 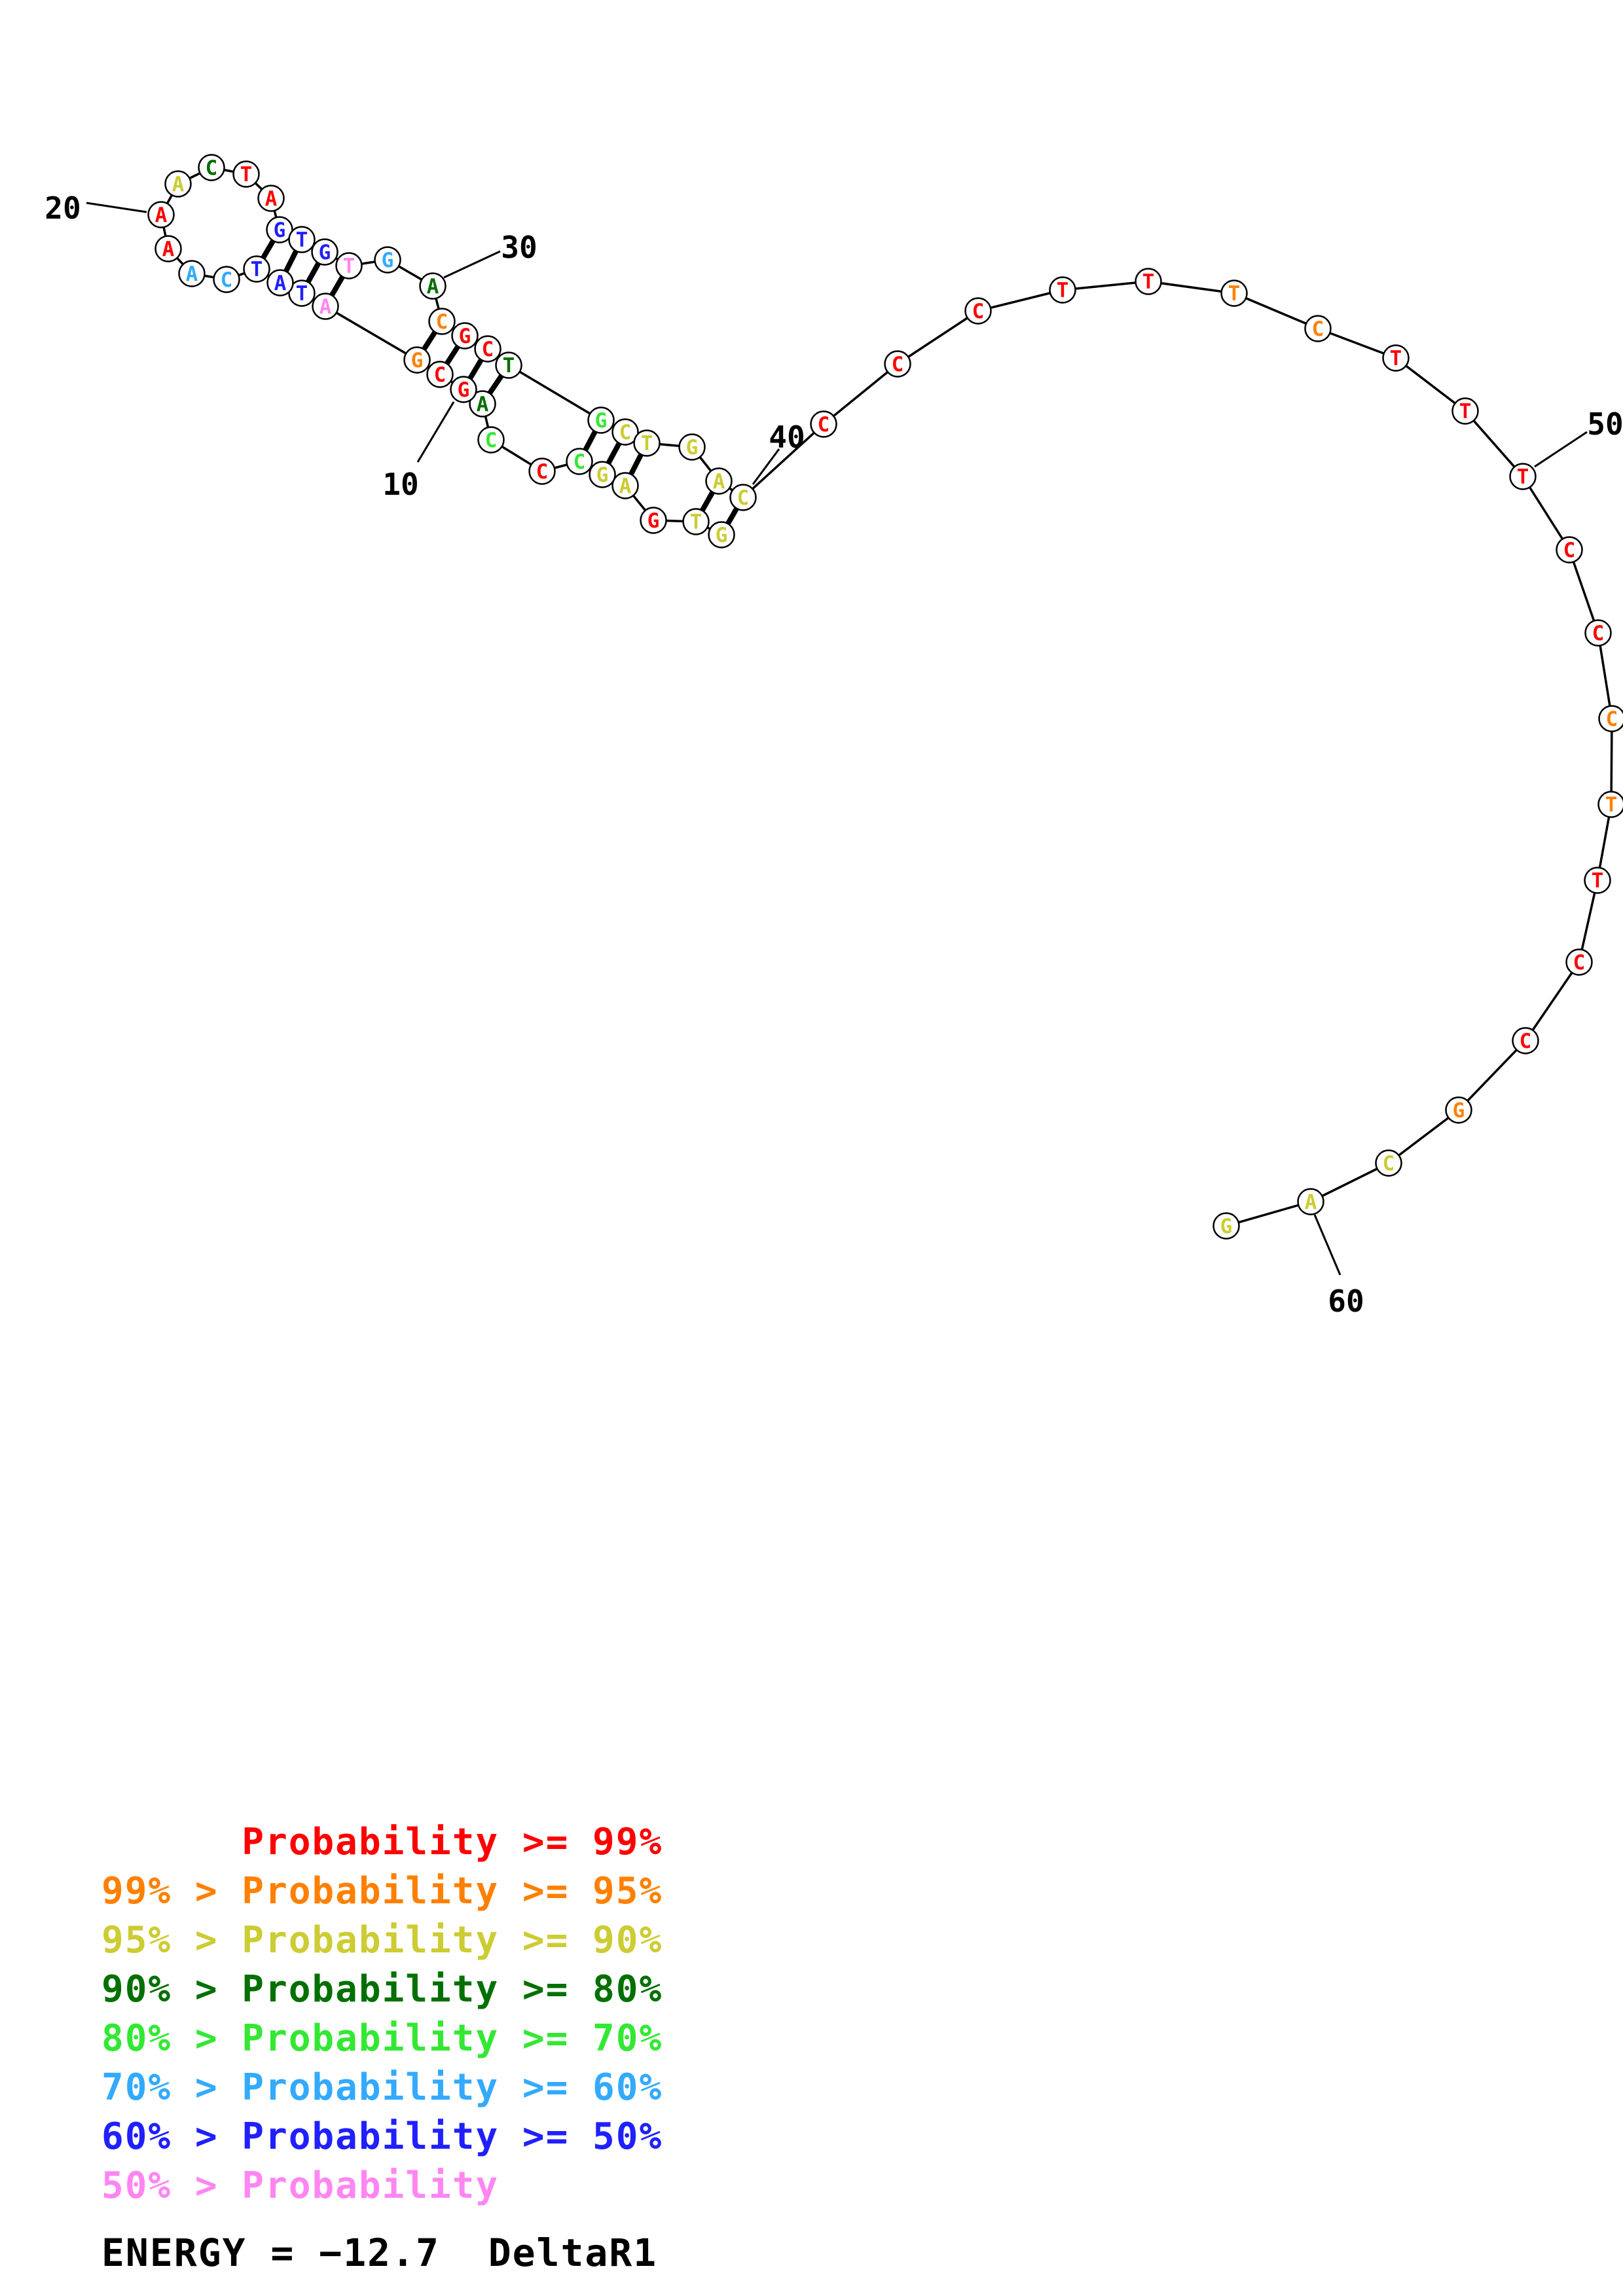 I want to click on position-label: 20, so click(x=63, y=208).